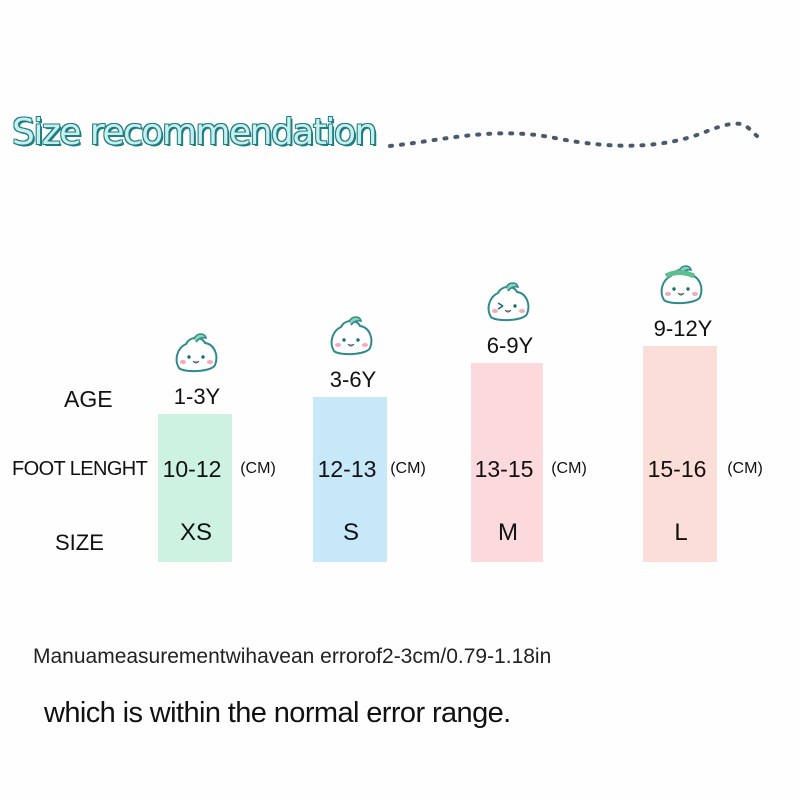 The image size is (800, 800). What do you see at coordinates (88, 399) in the screenshot?
I see `age-row-label: AGE` at bounding box center [88, 399].